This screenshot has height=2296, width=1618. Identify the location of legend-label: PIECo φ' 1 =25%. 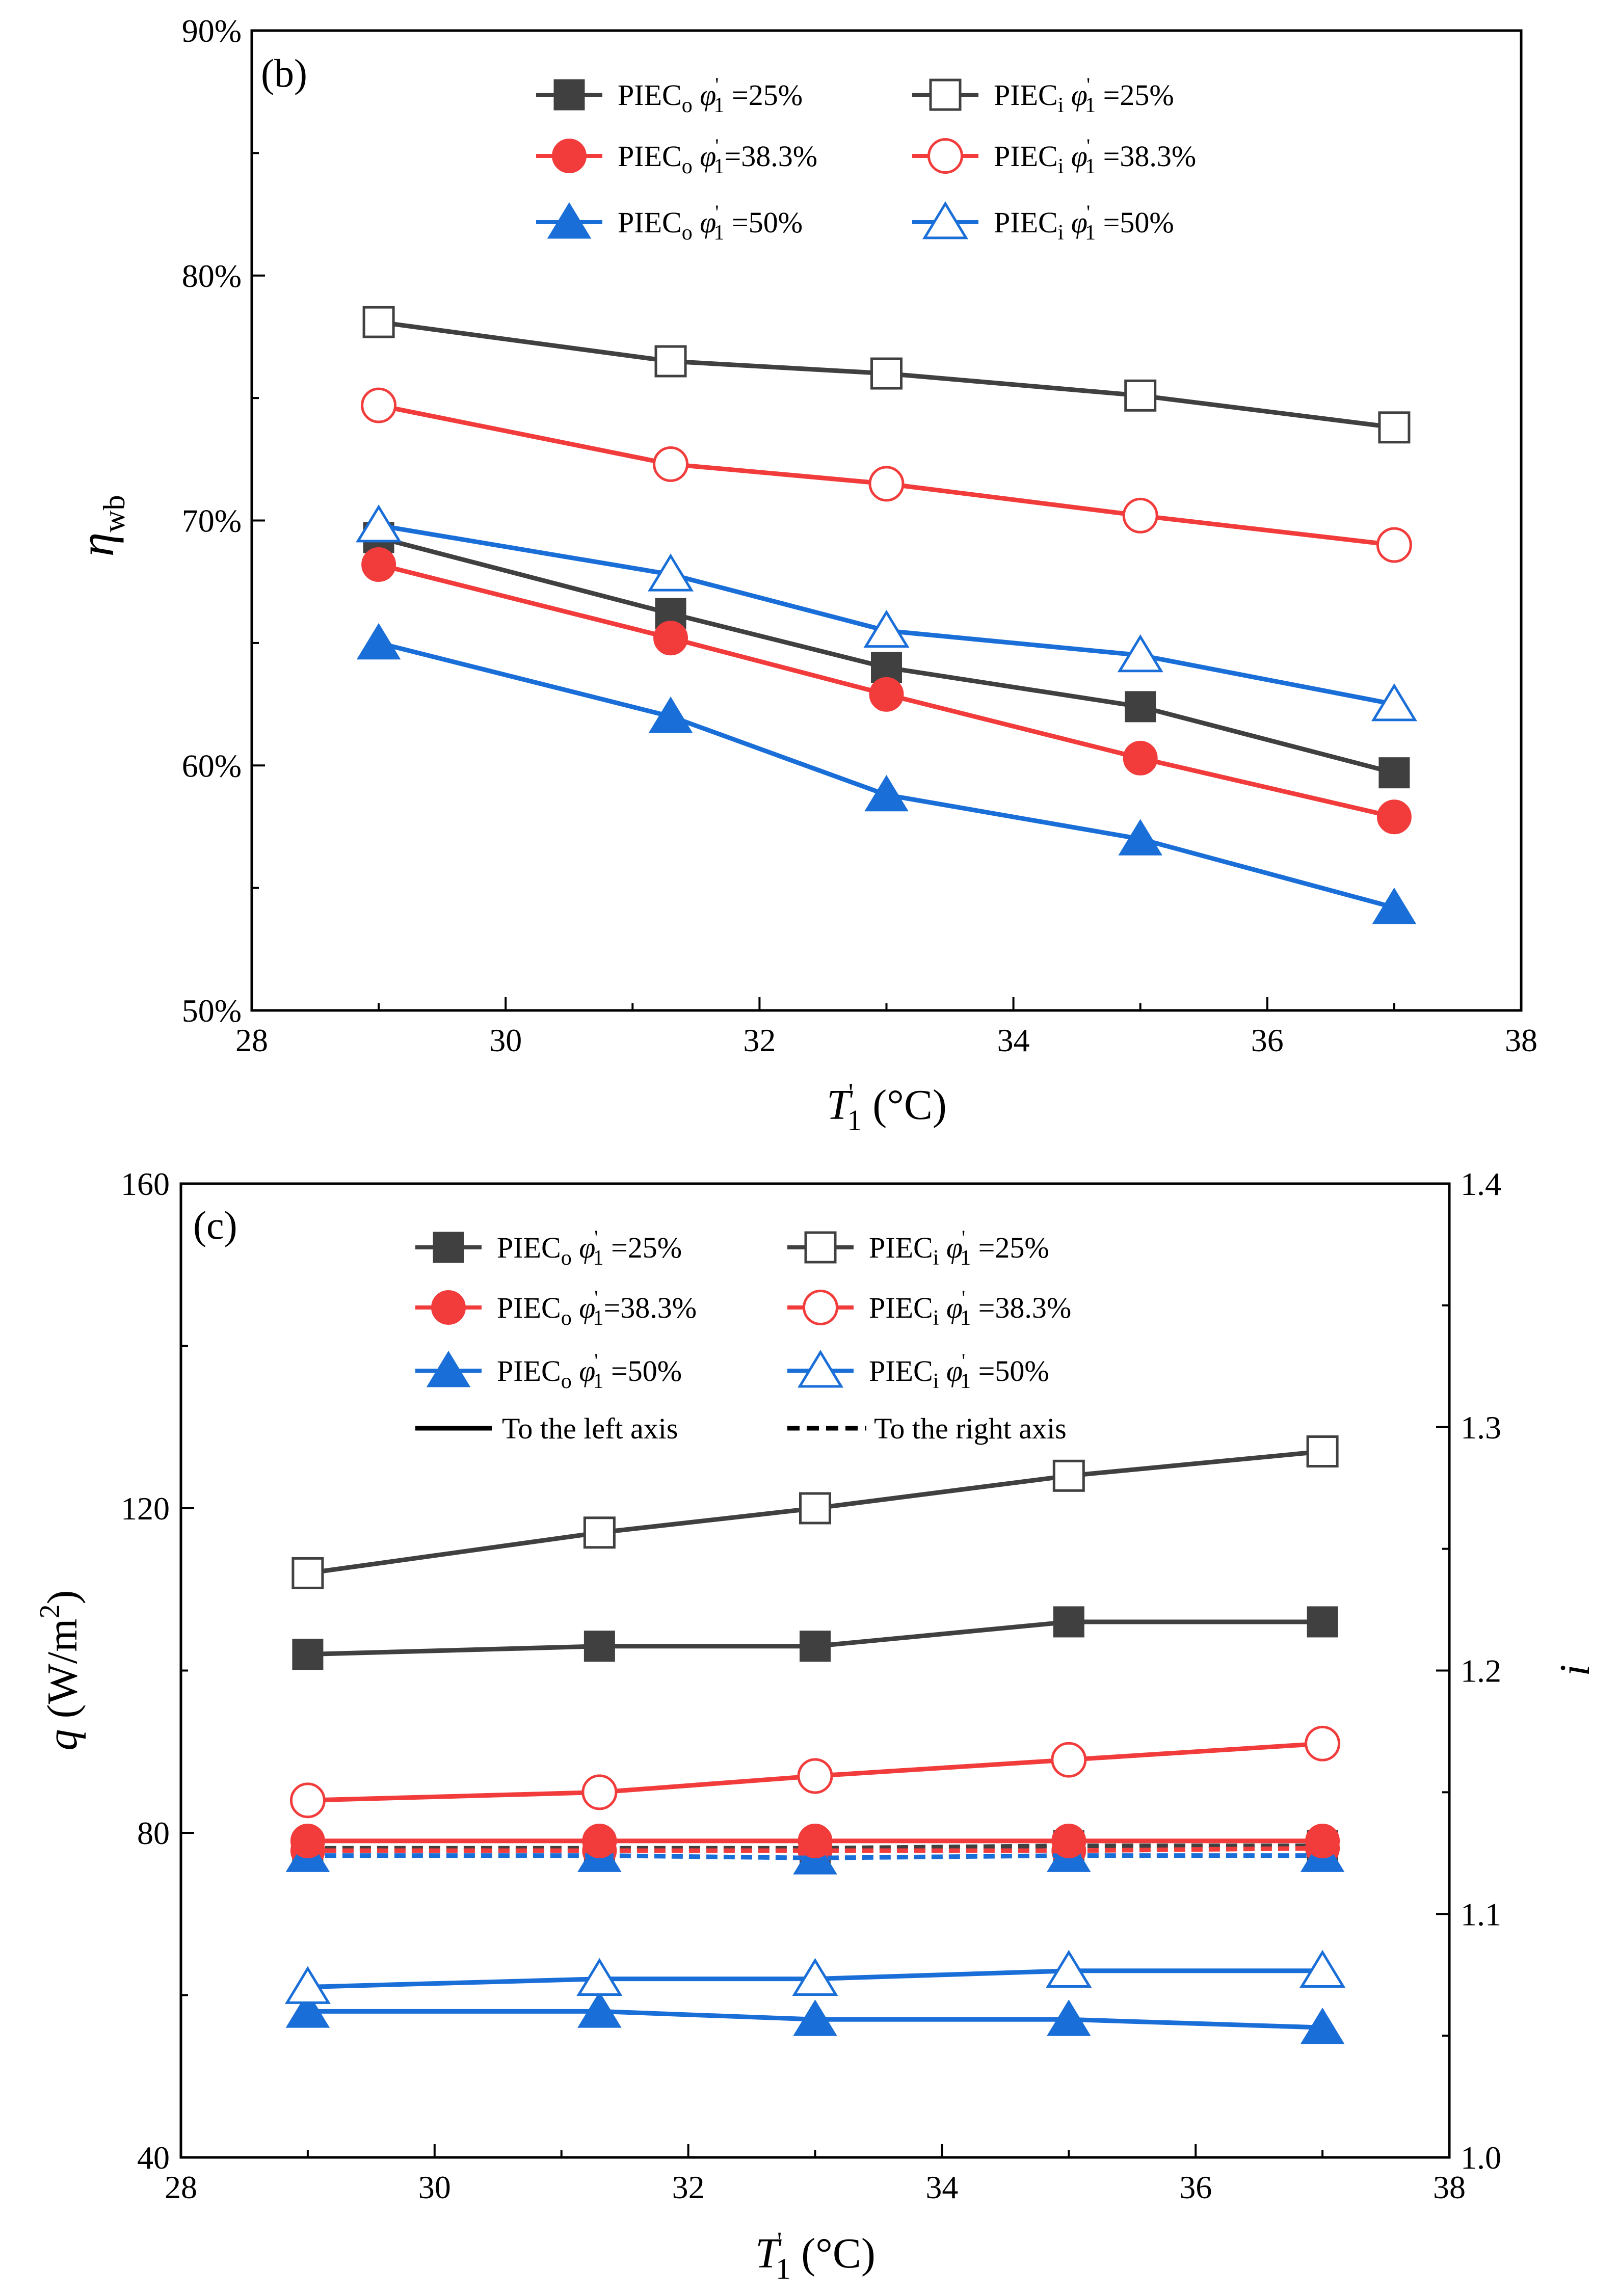
(710, 95).